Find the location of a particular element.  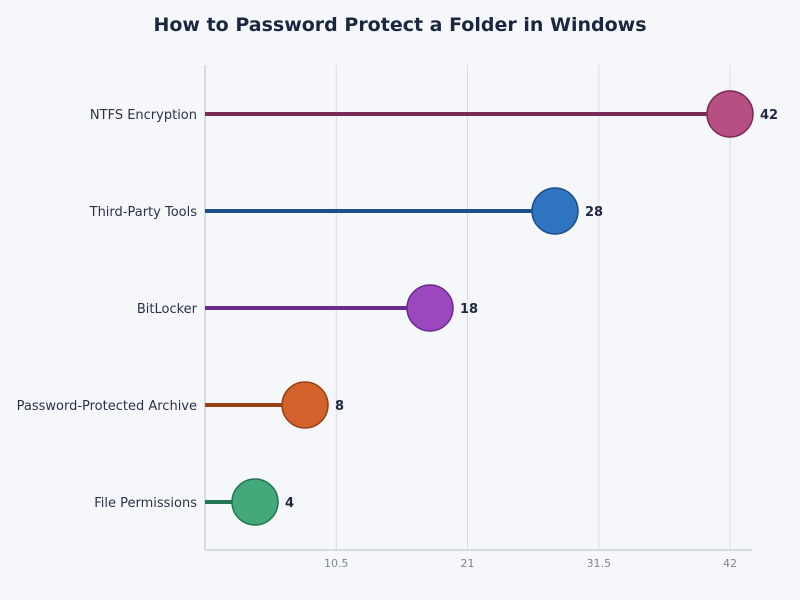

x-tick-label: 31.5 is located at coordinates (599, 563).